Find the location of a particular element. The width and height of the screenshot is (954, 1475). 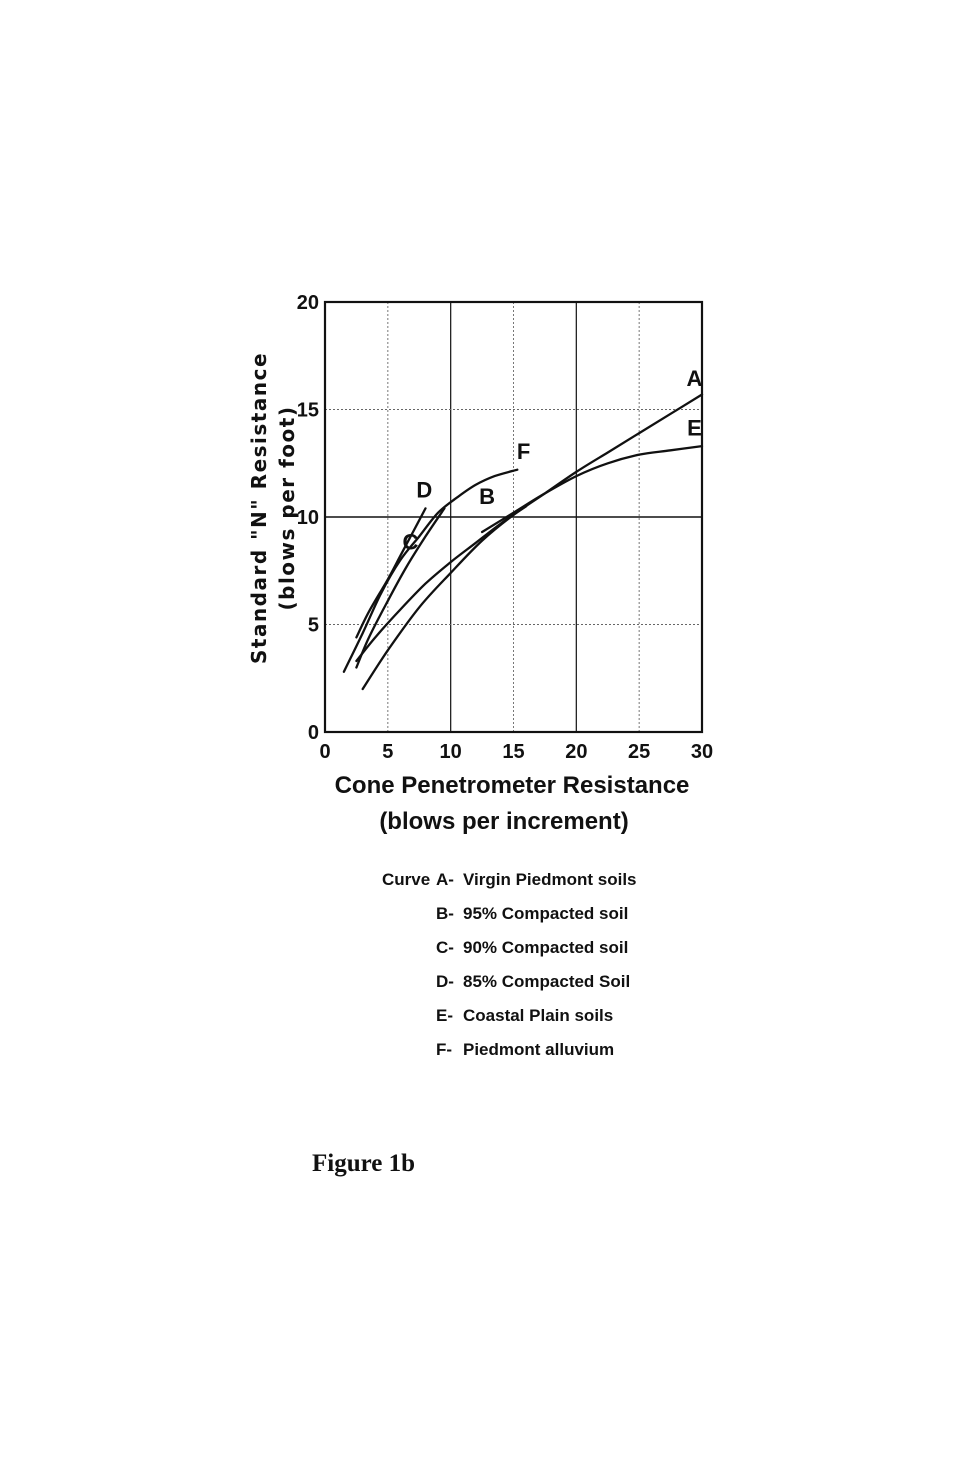

x-tick-label-15: 15 is located at coordinates (513, 752).